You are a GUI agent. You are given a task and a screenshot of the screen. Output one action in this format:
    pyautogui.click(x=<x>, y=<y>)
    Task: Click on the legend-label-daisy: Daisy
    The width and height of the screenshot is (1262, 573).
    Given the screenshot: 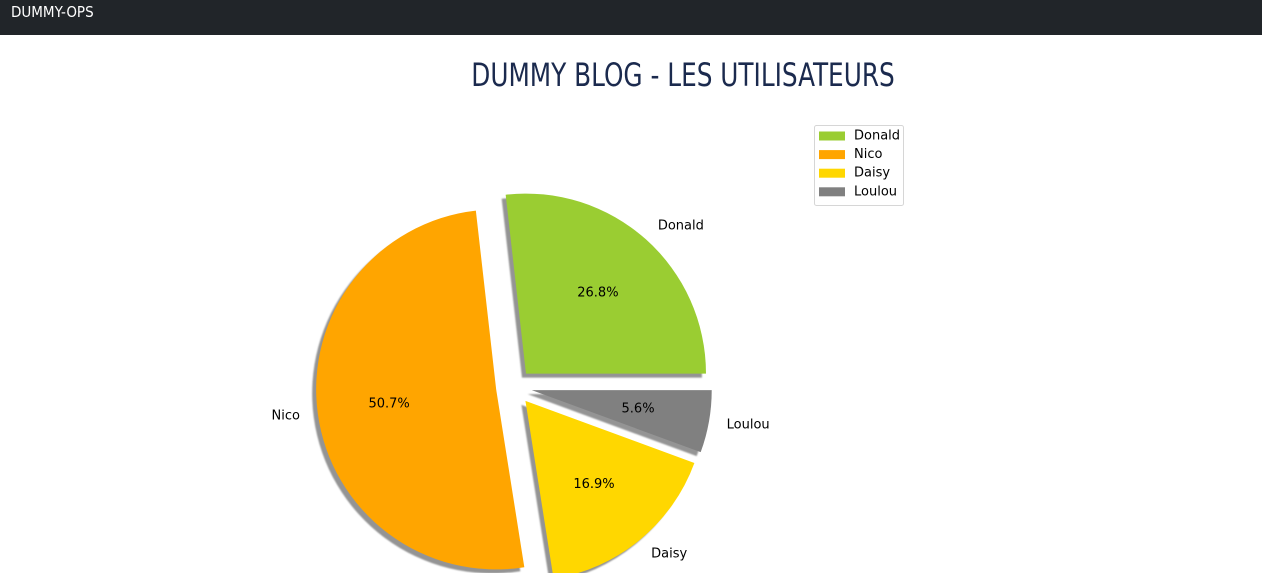 What is the action you would take?
    pyautogui.click(x=872, y=173)
    